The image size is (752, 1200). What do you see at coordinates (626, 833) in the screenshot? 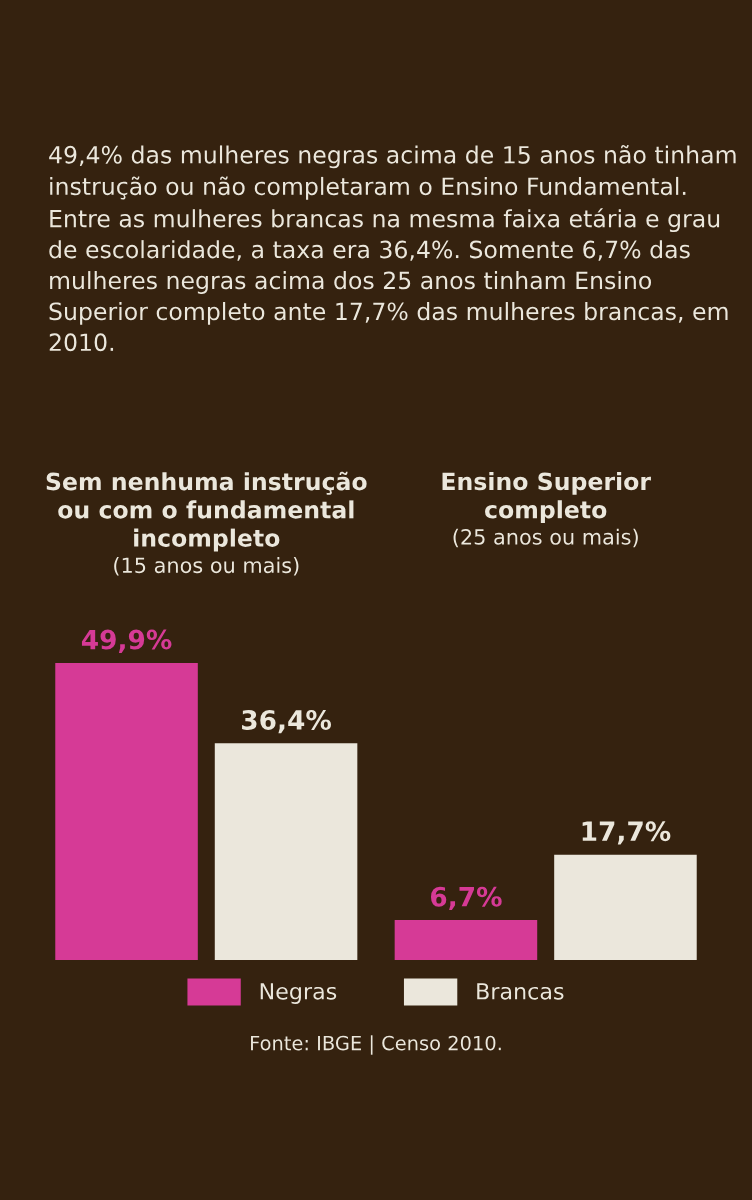
I see `data-label: 17,7%` at bounding box center [626, 833].